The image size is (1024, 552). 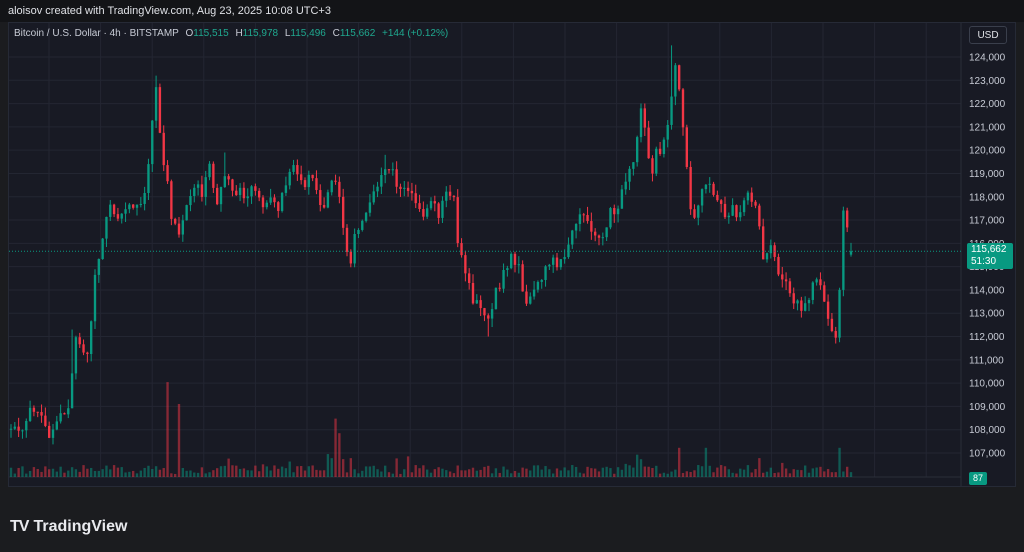 What do you see at coordinates (96, 33) in the screenshot?
I see `symbol-name: Bitcoin / U.S. Dollar · 4h · BITSTAMP` at bounding box center [96, 33].